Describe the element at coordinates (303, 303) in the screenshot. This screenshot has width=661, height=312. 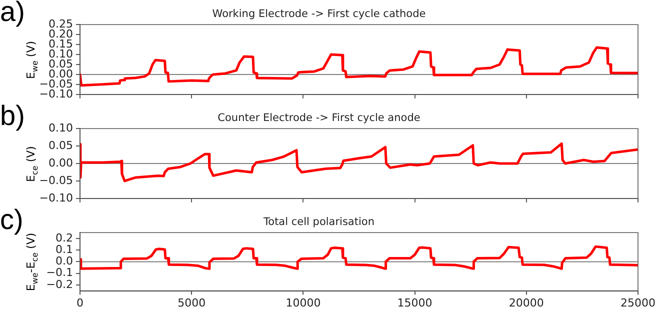
I see `x-tick-label: 10000` at that location.